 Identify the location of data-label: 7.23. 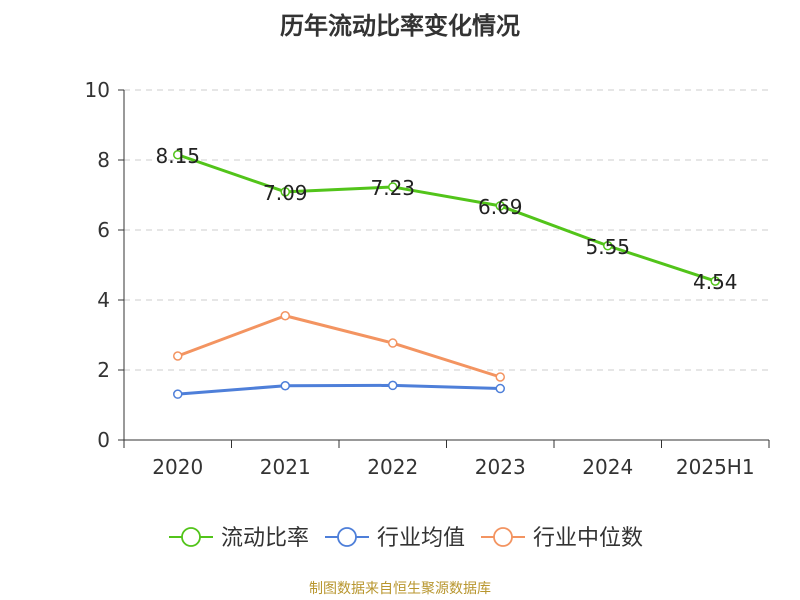
(392, 188).